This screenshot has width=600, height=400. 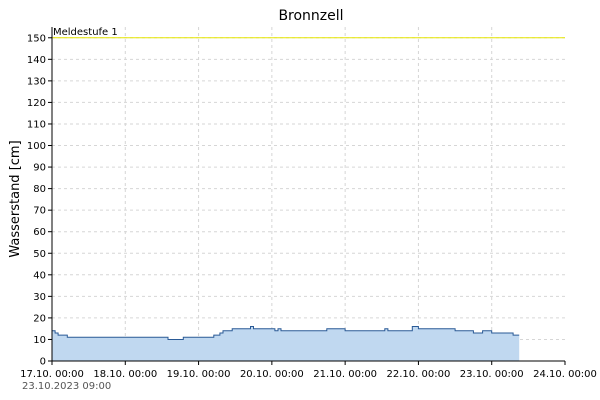 I want to click on x-tick-label: 24.10. 00:00, so click(x=565, y=374).